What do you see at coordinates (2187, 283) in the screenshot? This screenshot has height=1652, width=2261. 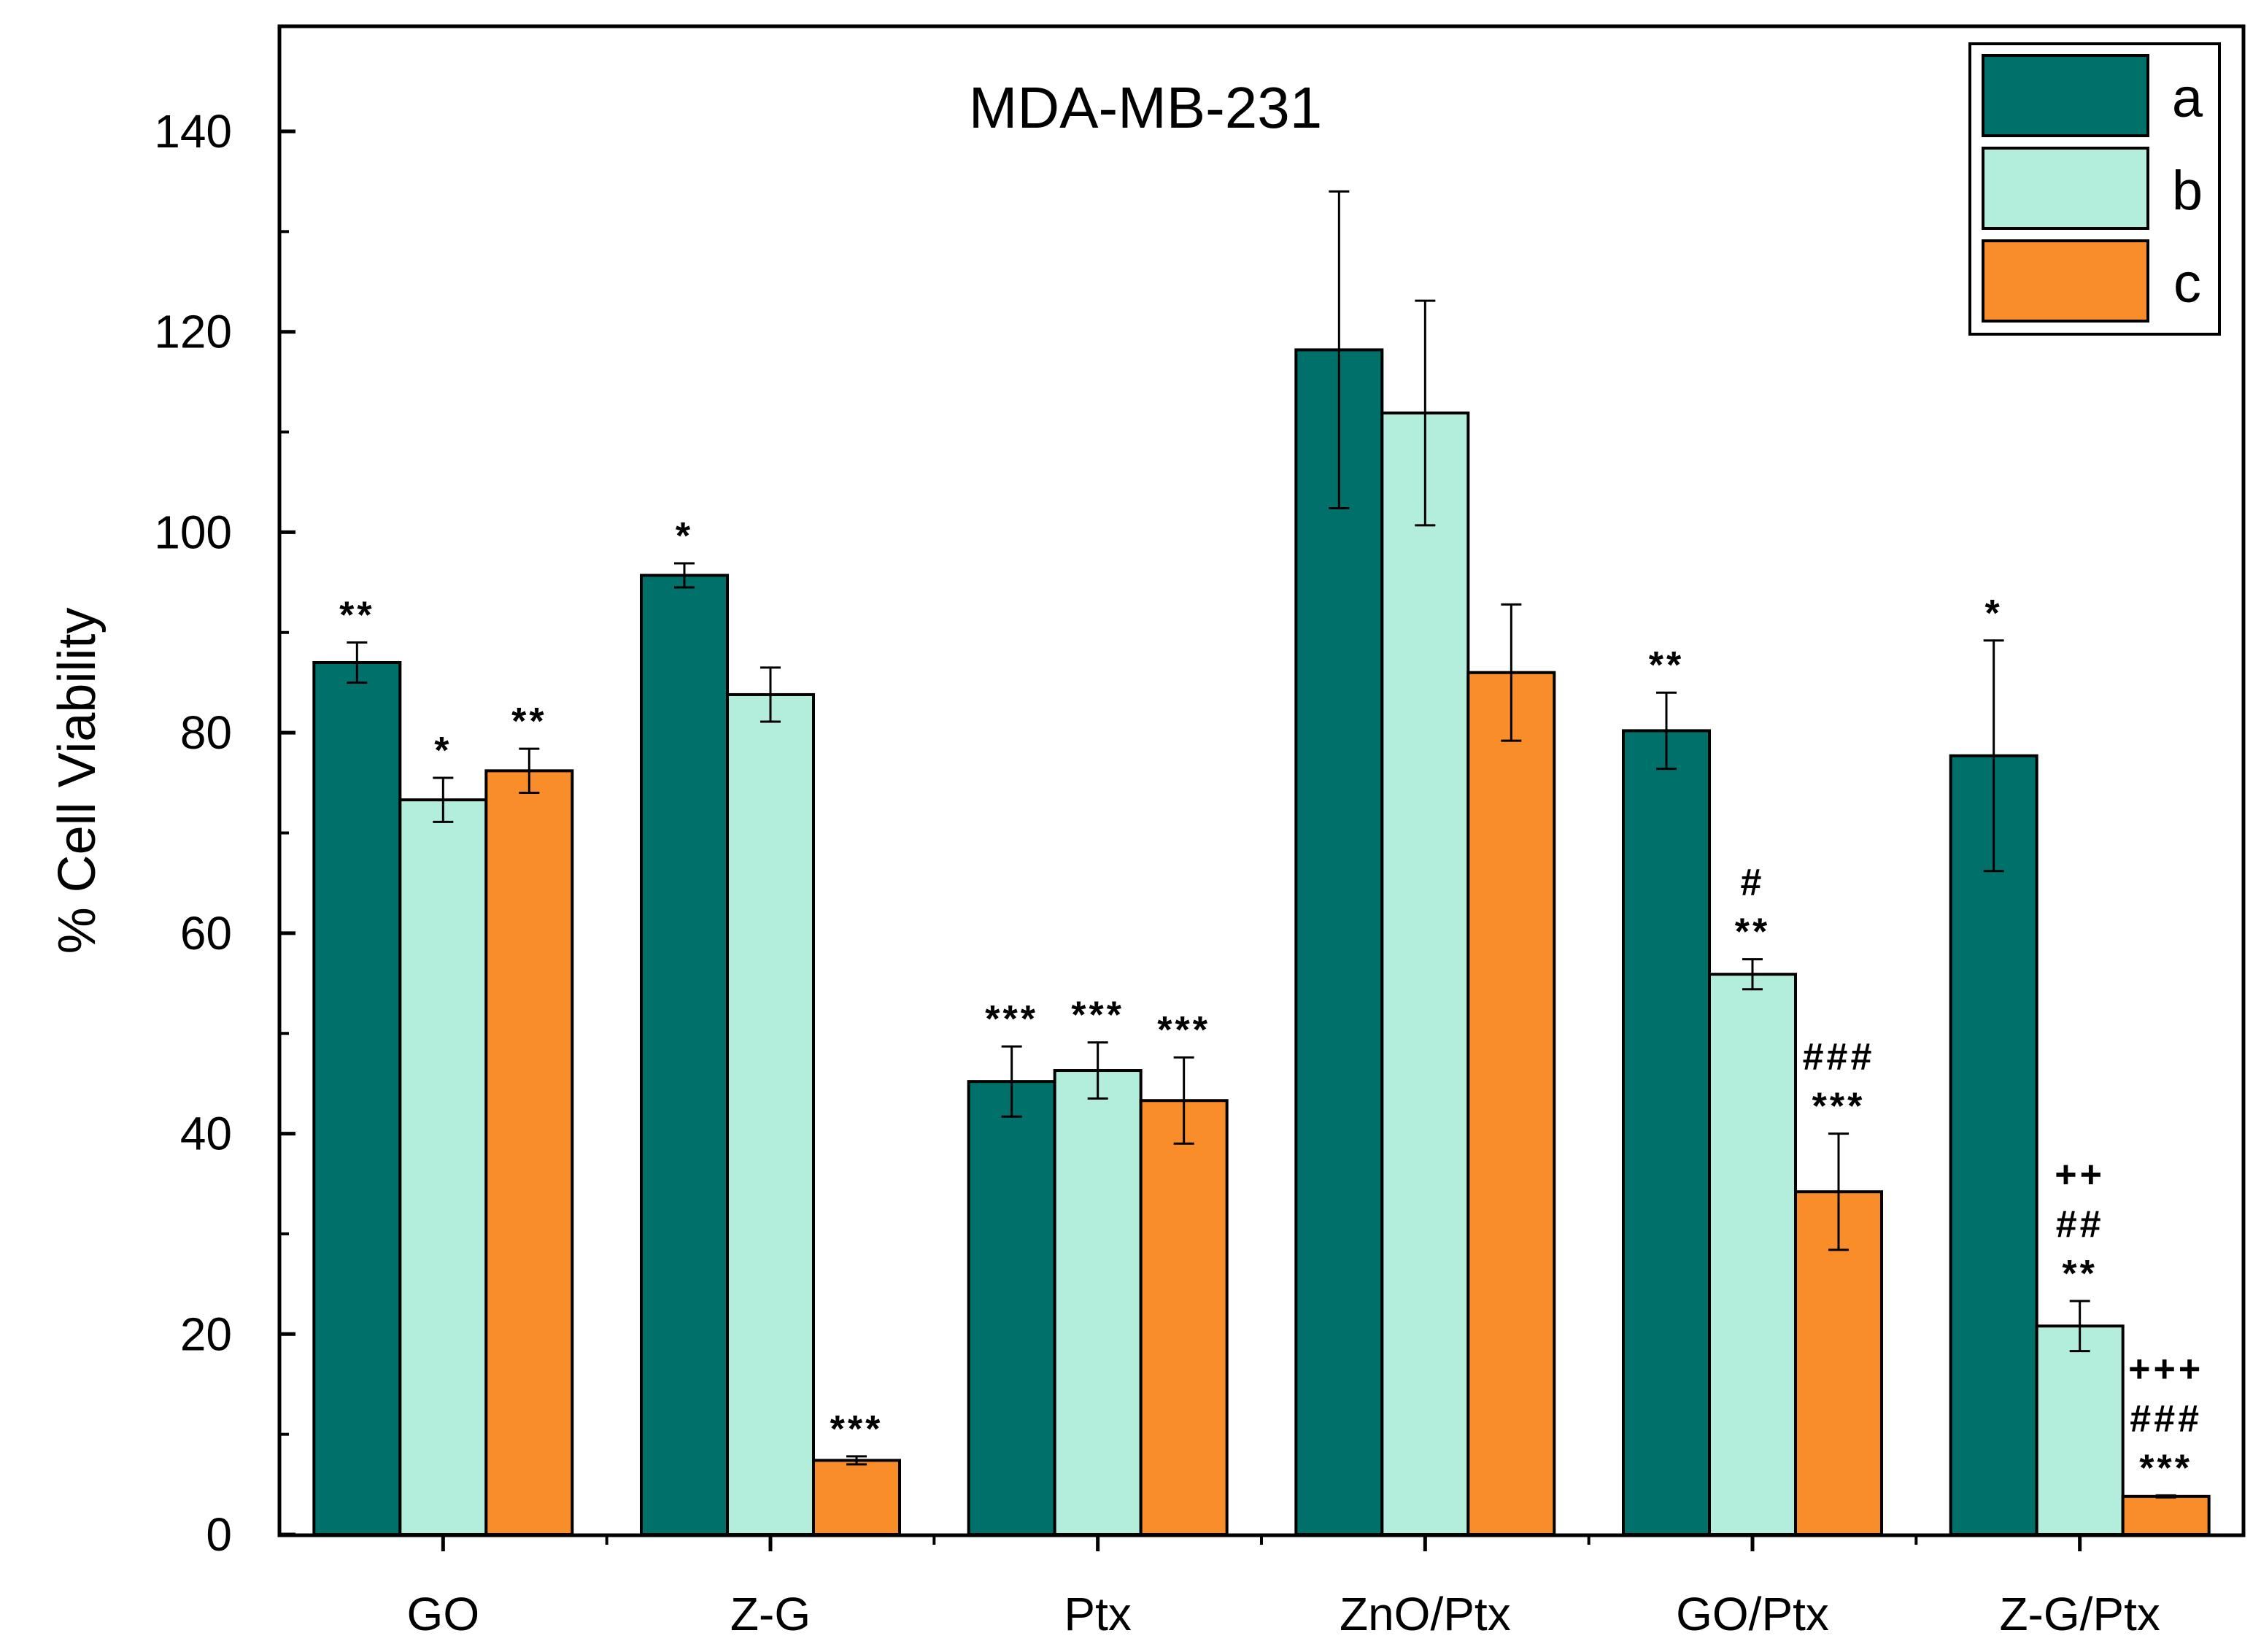 I see `legend-label: c` at bounding box center [2187, 283].